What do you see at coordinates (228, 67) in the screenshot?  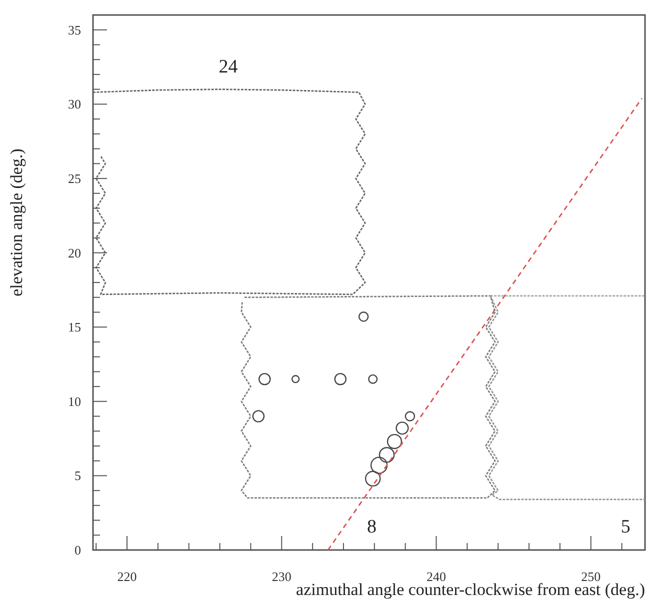 I see `annotation: 24` at bounding box center [228, 67].